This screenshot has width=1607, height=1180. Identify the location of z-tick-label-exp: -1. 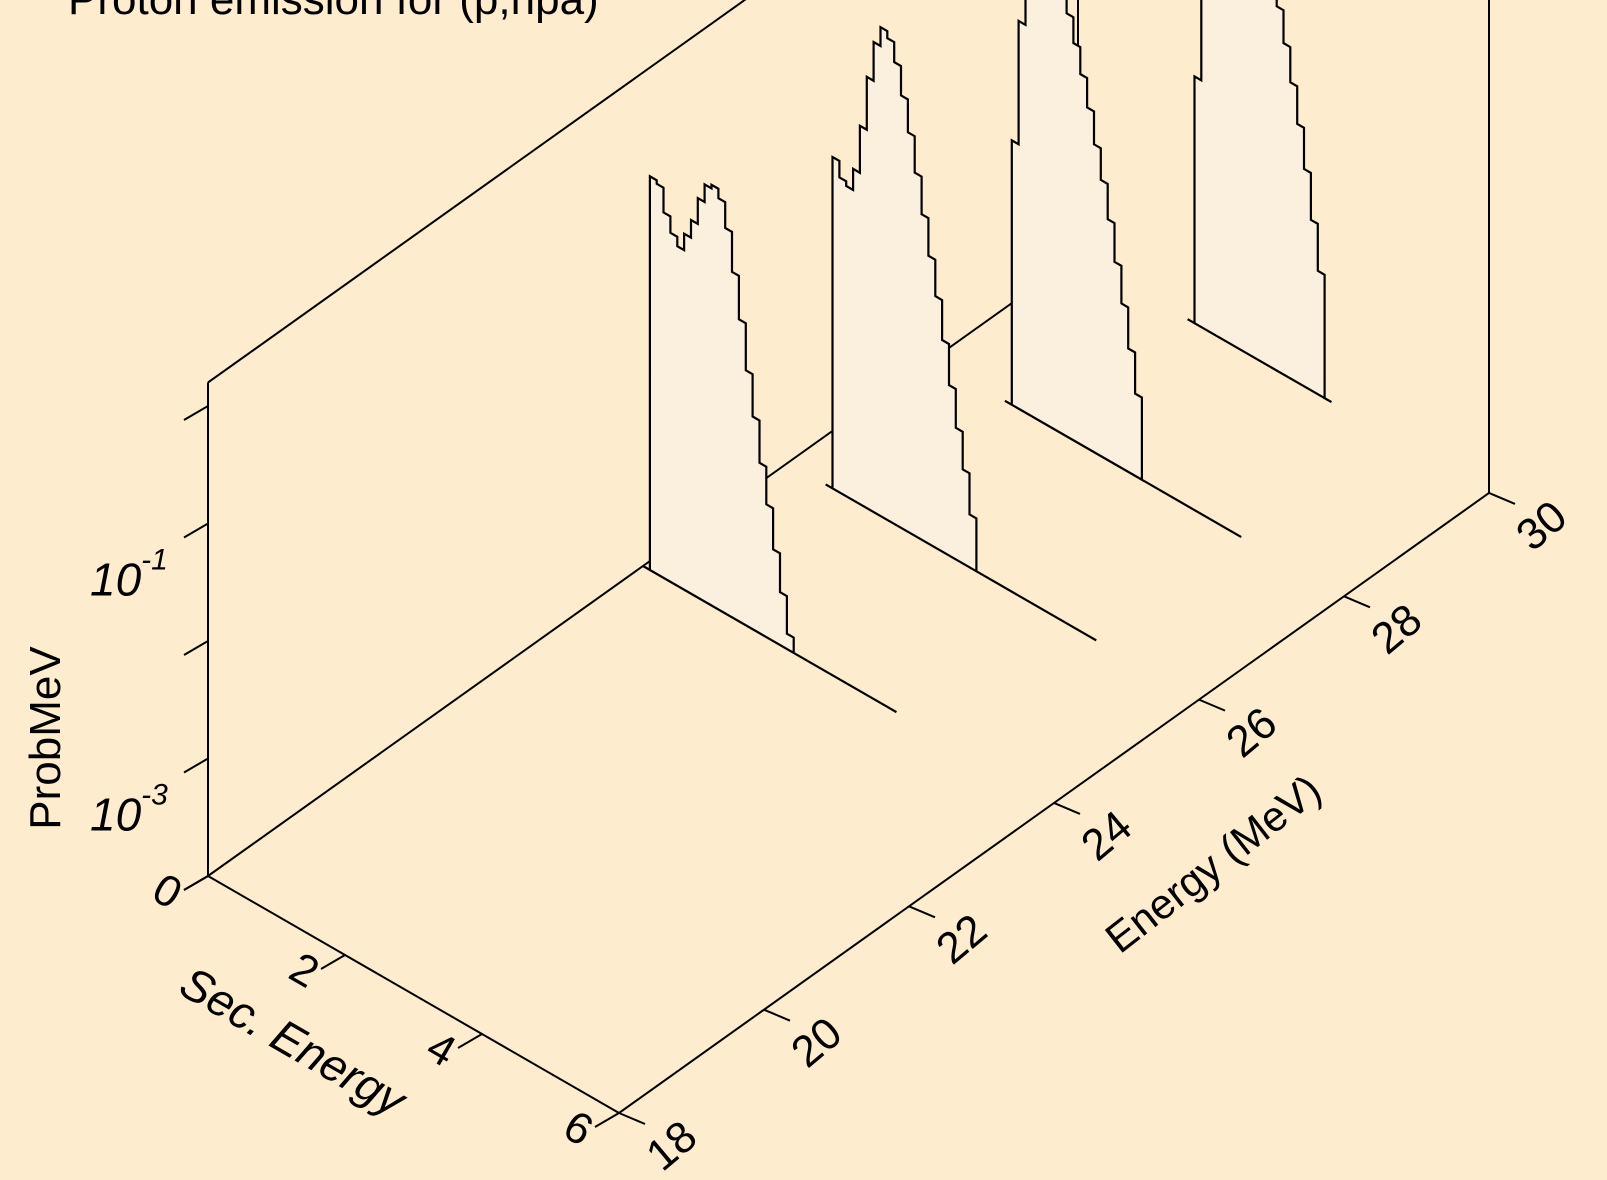
(154, 560).